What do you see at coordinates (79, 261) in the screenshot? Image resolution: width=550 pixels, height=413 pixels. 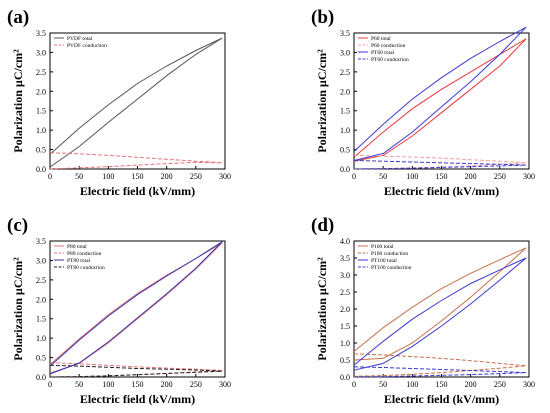 I see `legend-label: PT80 total` at bounding box center [79, 261].